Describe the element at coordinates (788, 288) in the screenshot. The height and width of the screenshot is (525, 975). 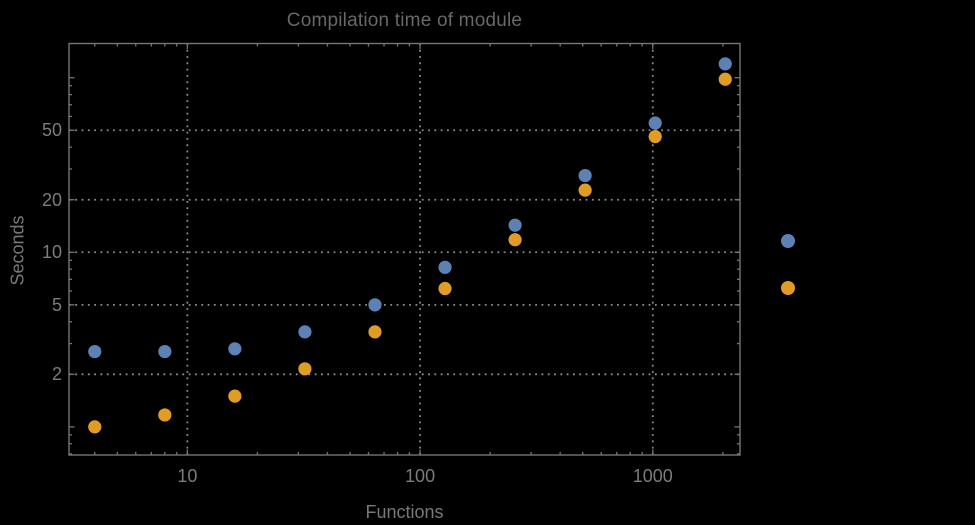
I see `legend-marker-orange` at that location.